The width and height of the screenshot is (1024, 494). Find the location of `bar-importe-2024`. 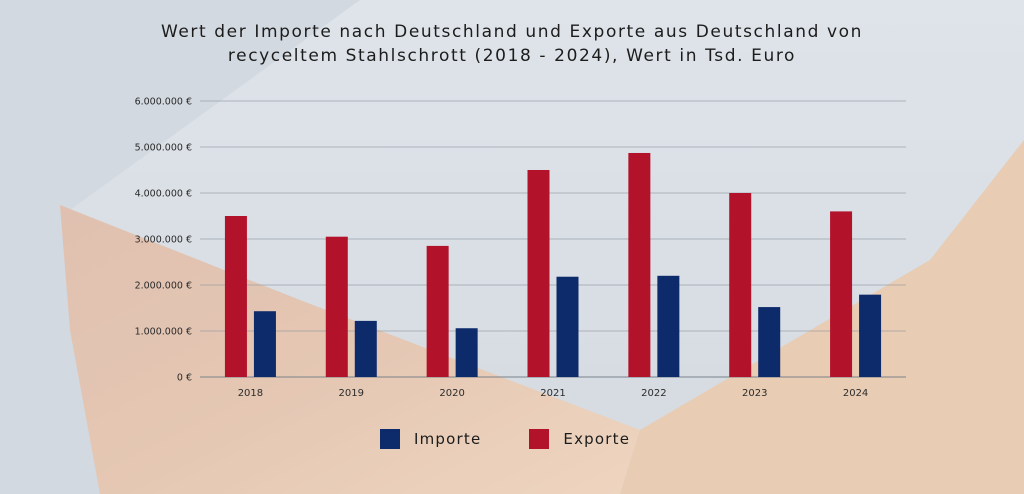

bar-importe-2024 is located at coordinates (870, 335).